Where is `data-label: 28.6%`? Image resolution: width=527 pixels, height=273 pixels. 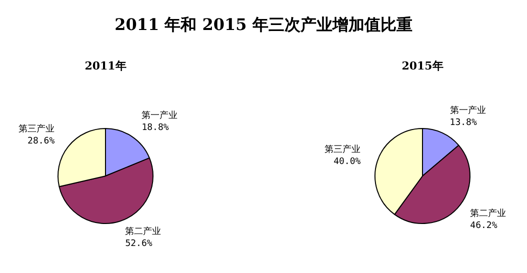 data-label: 28.6% is located at coordinates (42, 141).